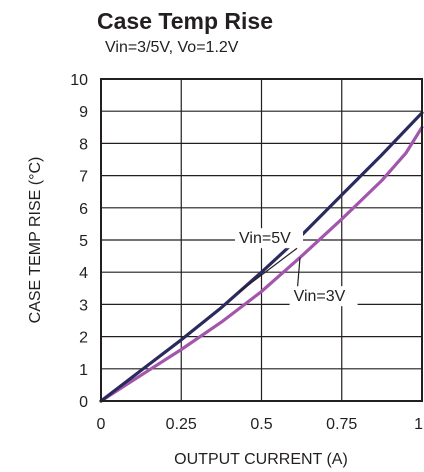 The image size is (424, 472). What do you see at coordinates (172, 47) in the screenshot?
I see `chart-subtitle: Vin=3/5V, Vo=1.2V` at bounding box center [172, 47].